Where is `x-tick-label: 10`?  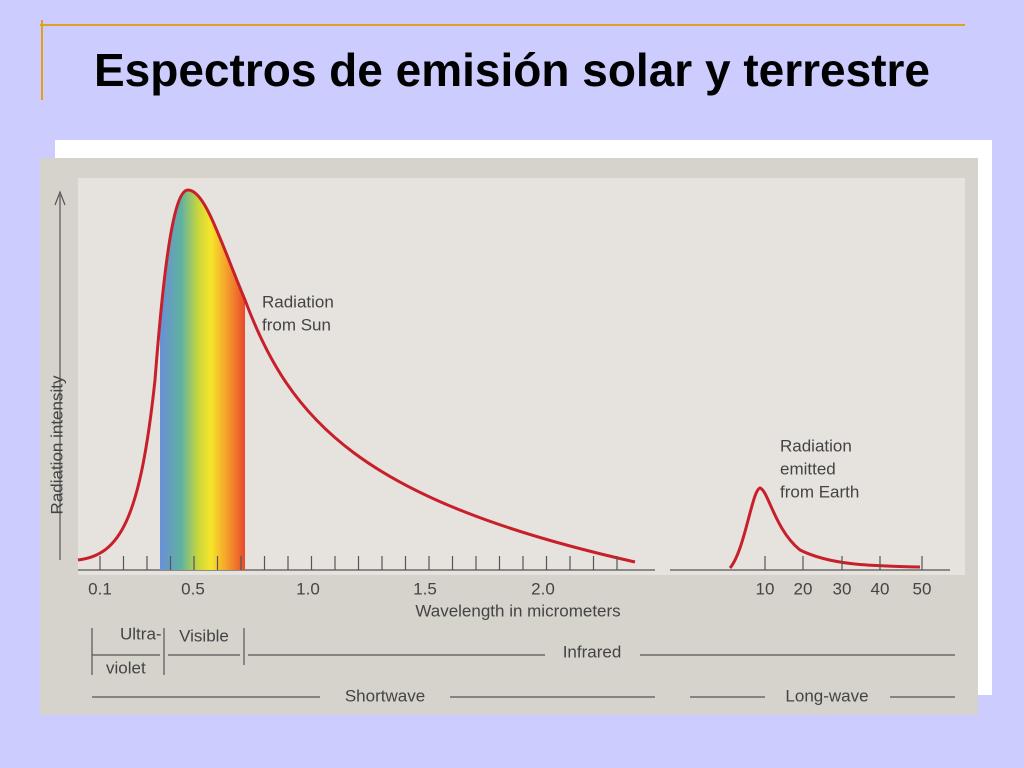 x-tick-label: 10 is located at coordinates (765, 588).